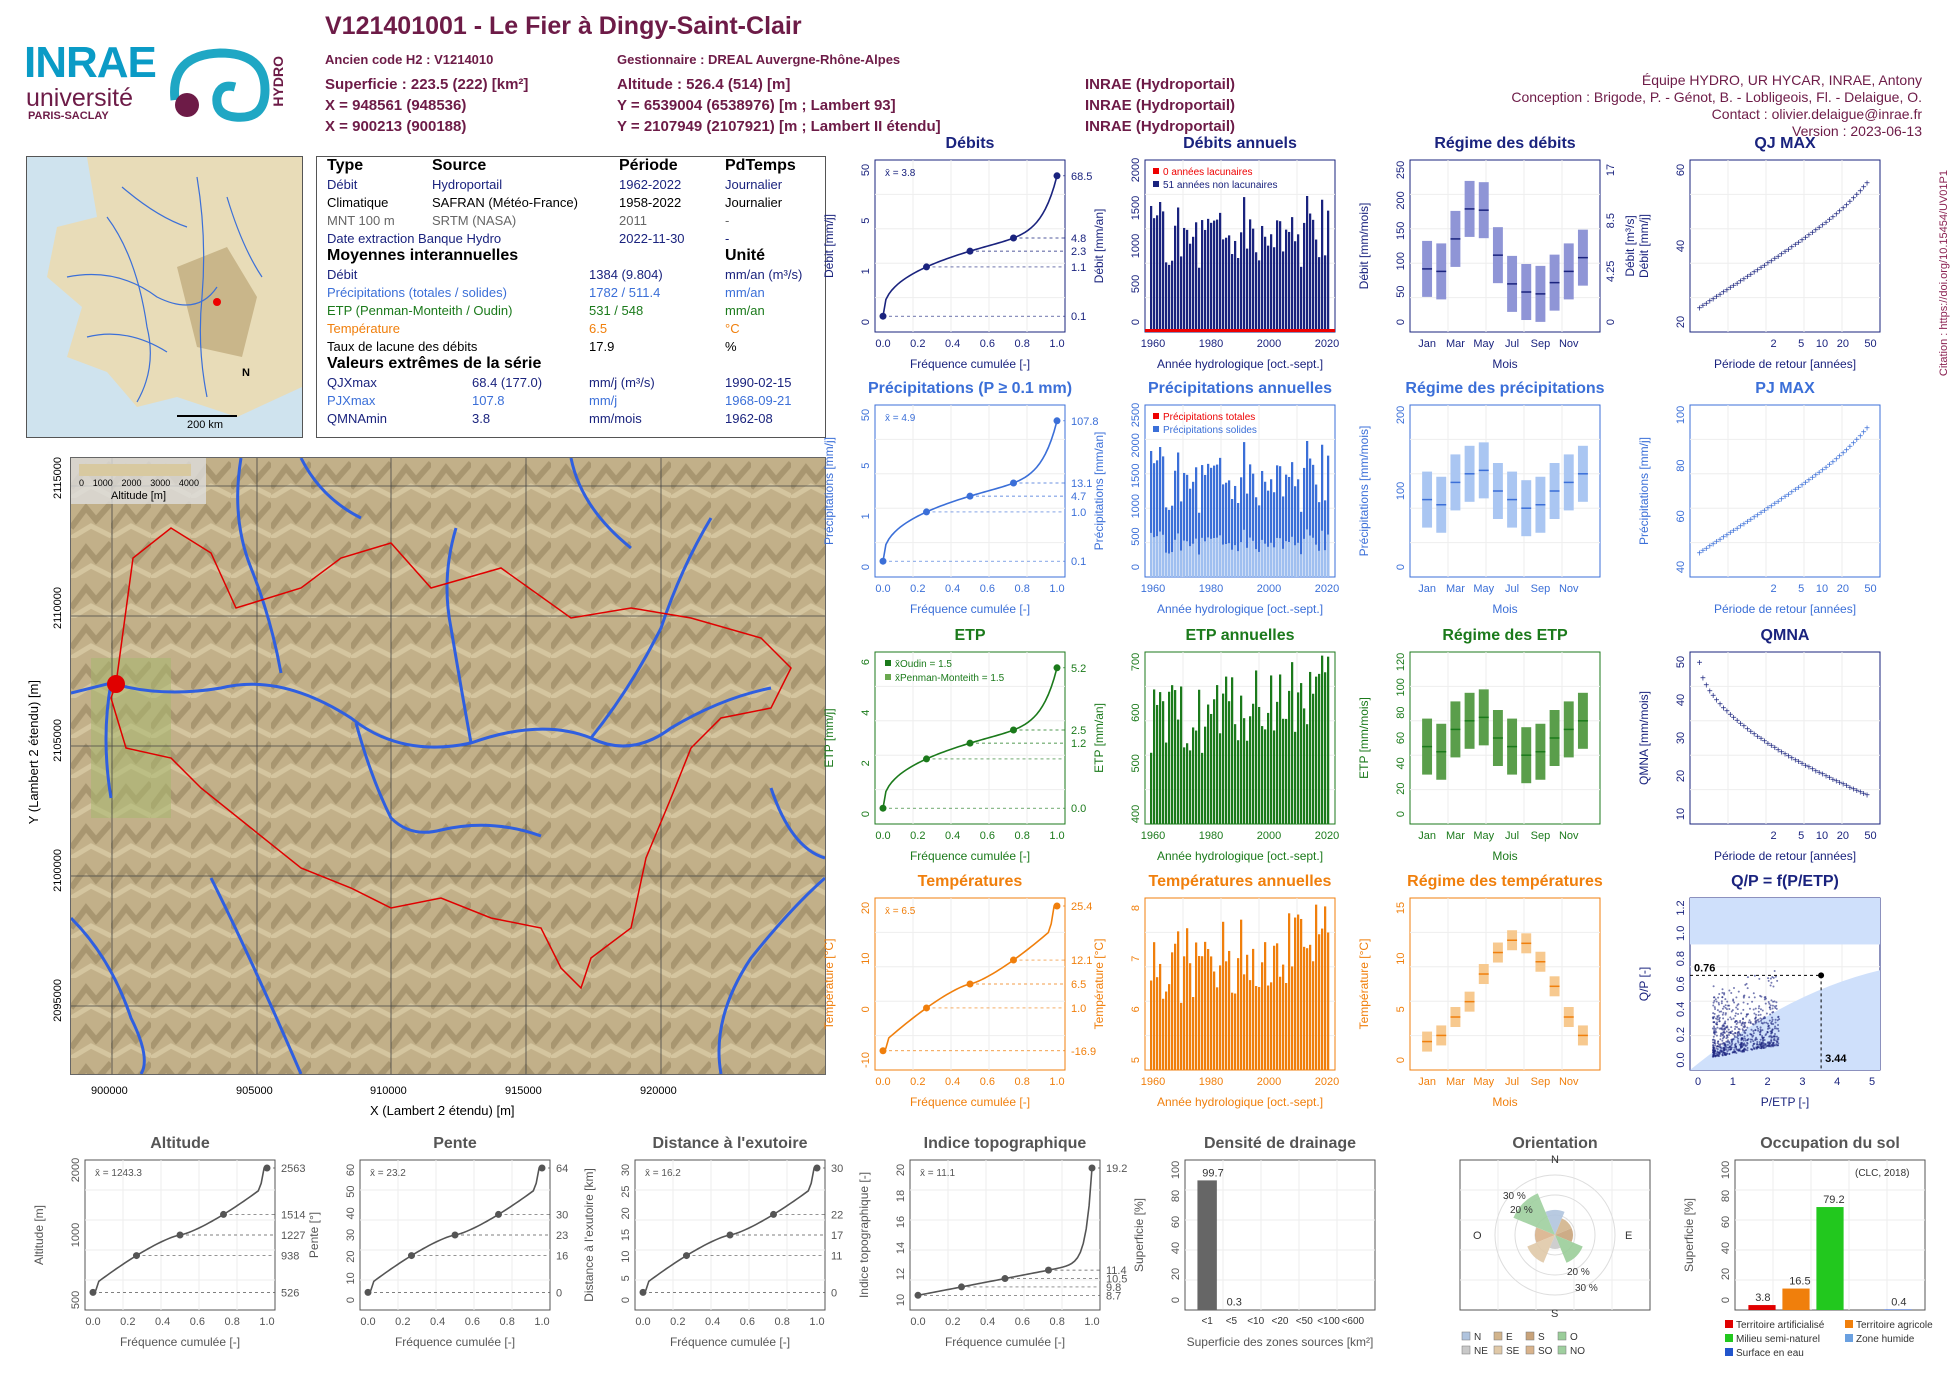 The width and height of the screenshot is (1960, 1386). I want to click on x-tick-label: 5, so click(1801, 589).